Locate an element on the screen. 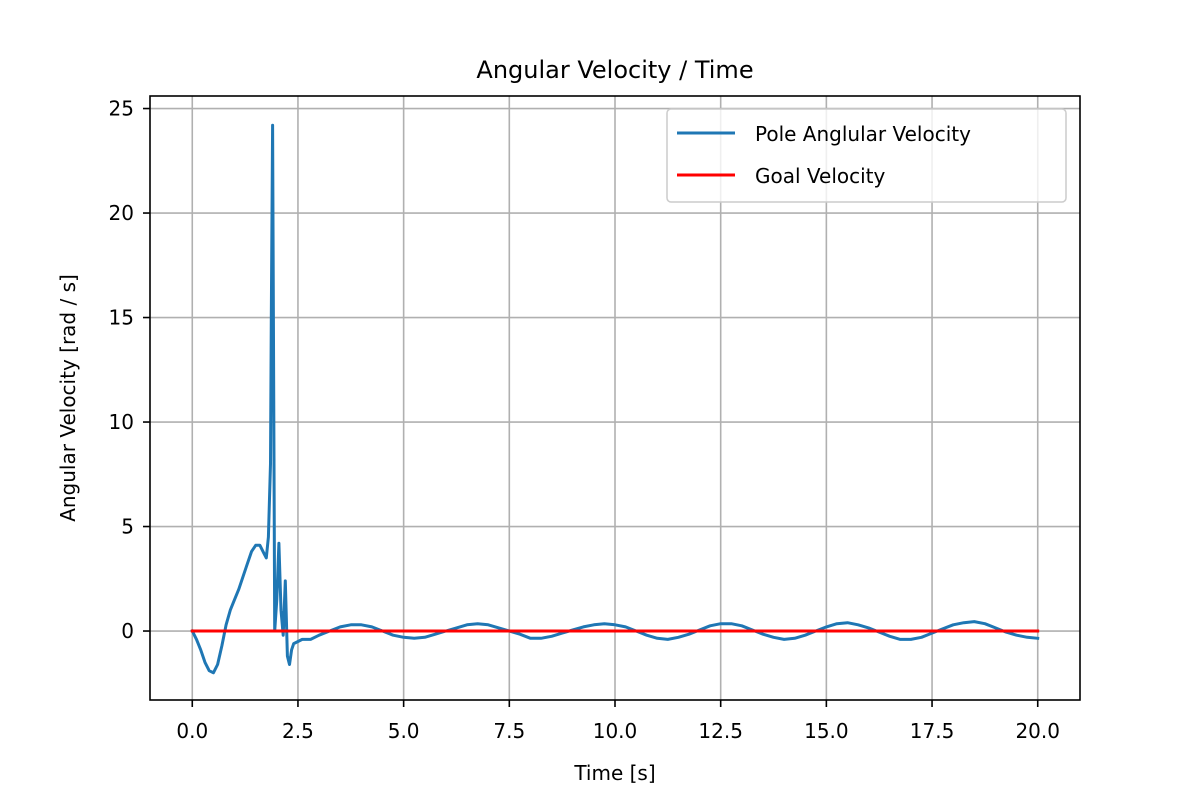 The height and width of the screenshot is (800, 1200). x-tick-label: 12.5 is located at coordinates (720, 731).